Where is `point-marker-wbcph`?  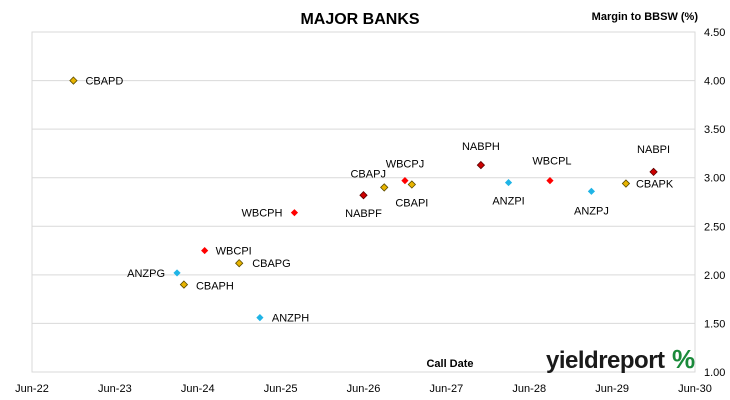 point-marker-wbcph is located at coordinates (294, 213).